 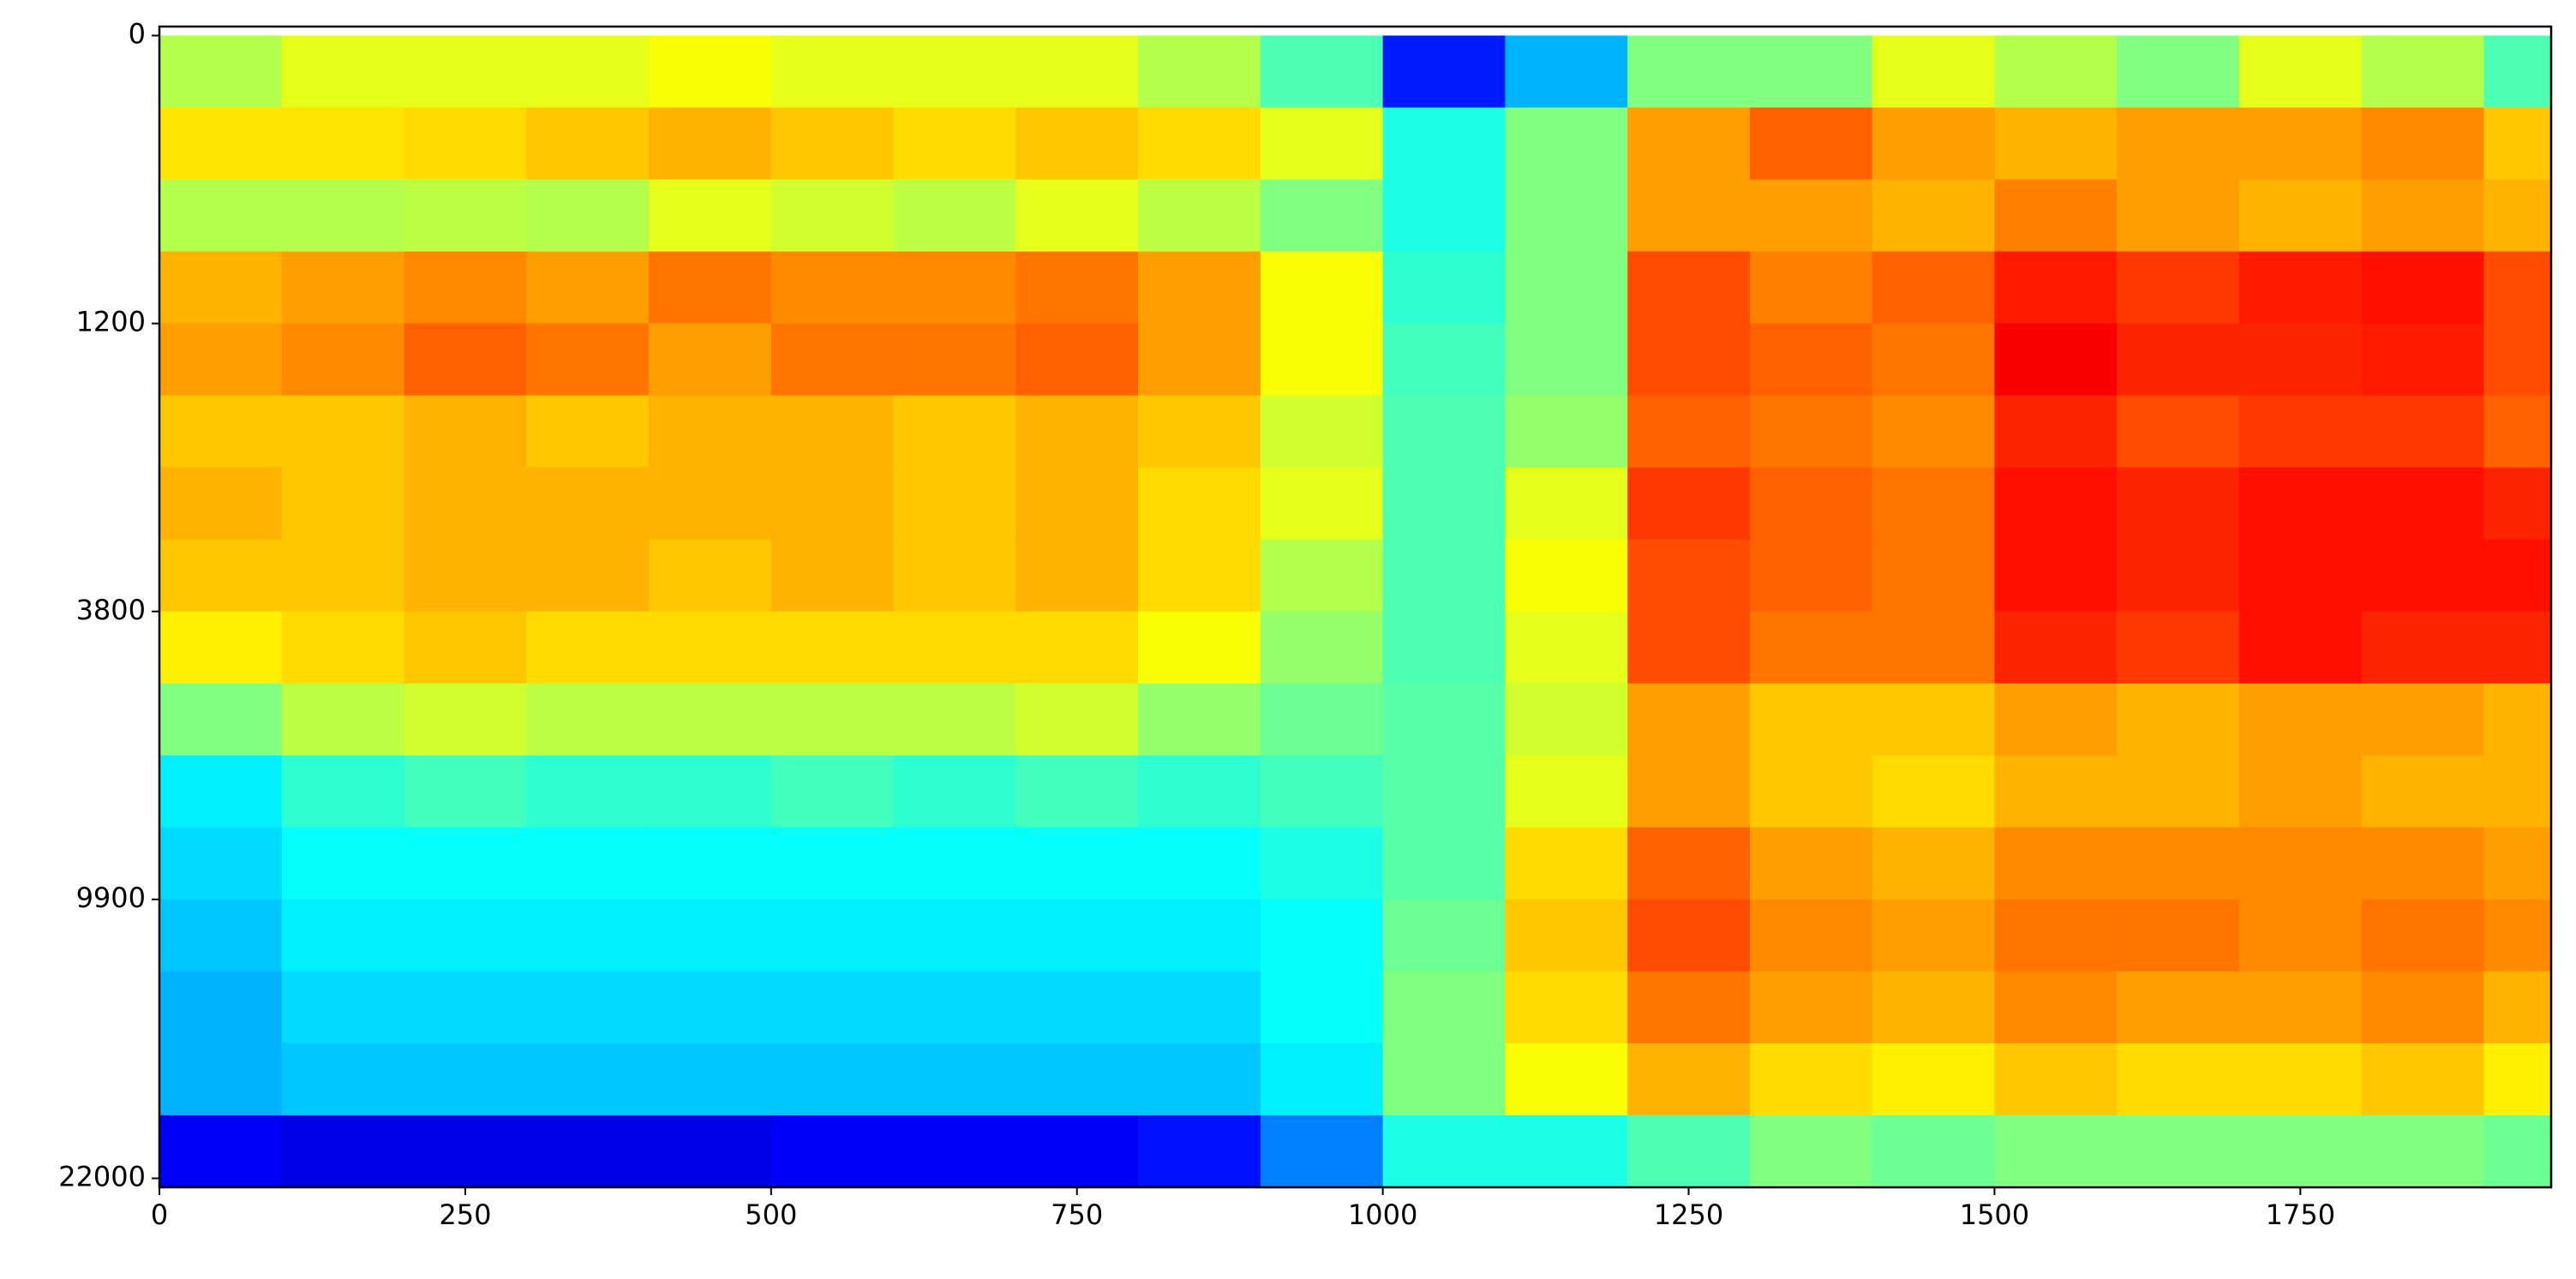 What do you see at coordinates (1077, 1215) in the screenshot?
I see `x-tick-label: 750` at bounding box center [1077, 1215].